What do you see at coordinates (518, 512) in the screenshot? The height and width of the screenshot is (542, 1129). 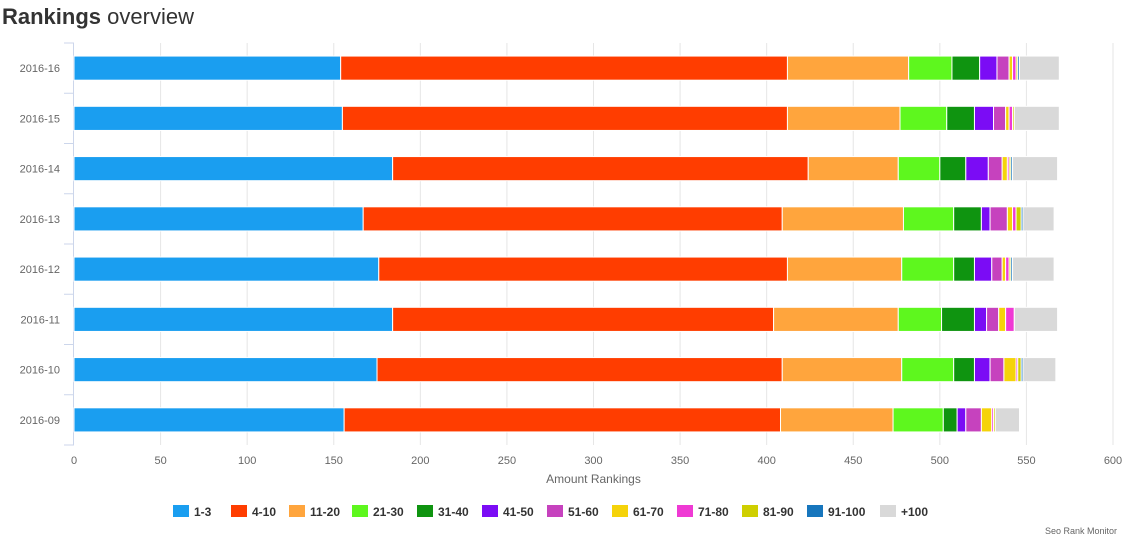 I see `legend-item: 41-50` at bounding box center [518, 512].